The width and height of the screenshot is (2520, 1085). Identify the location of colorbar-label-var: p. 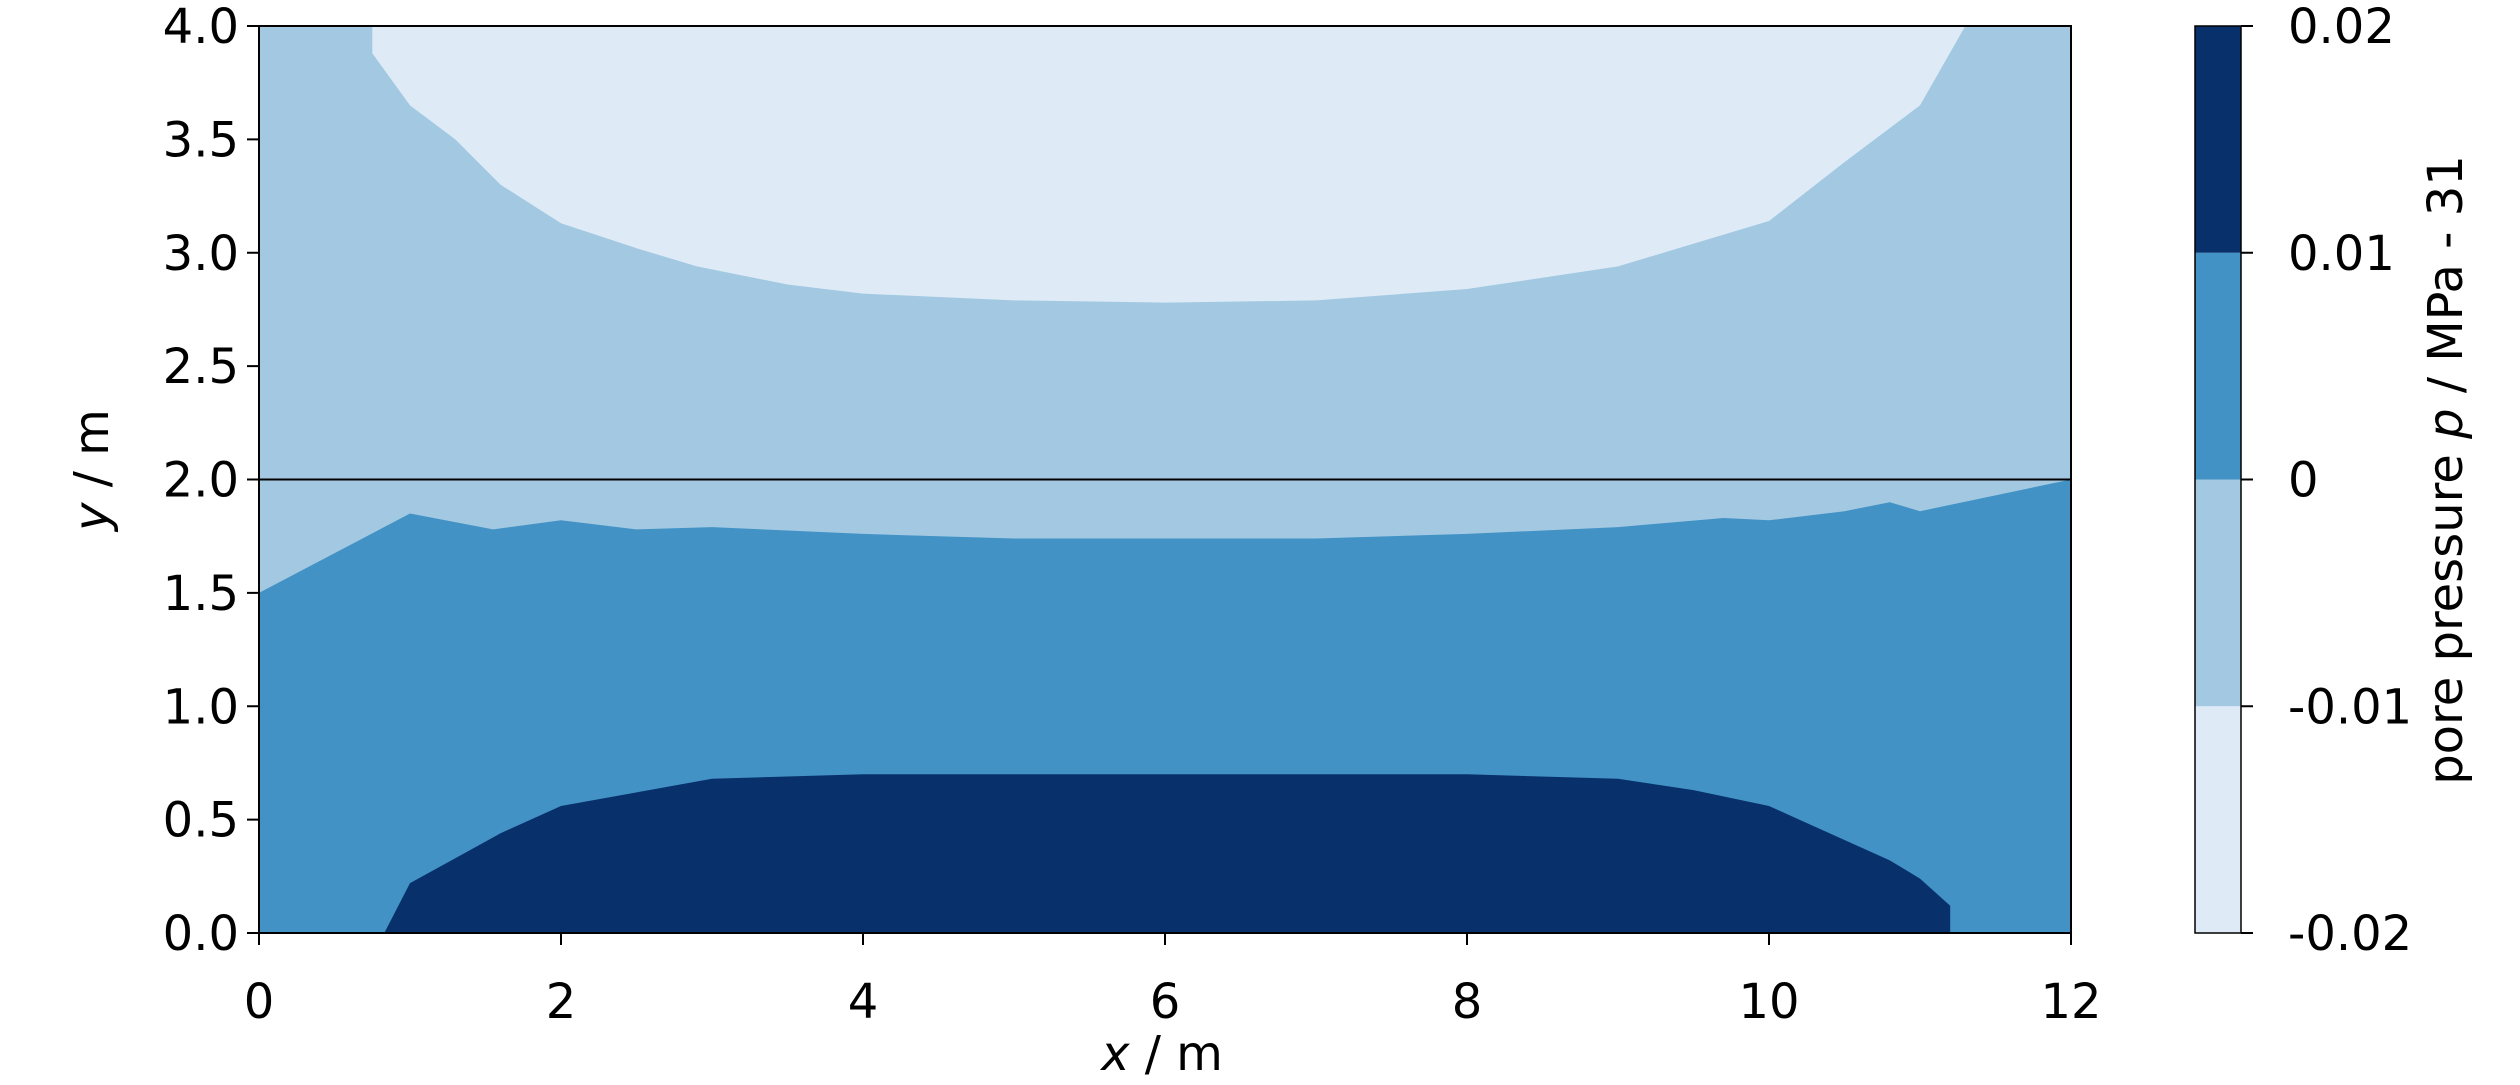
(2446, 423).